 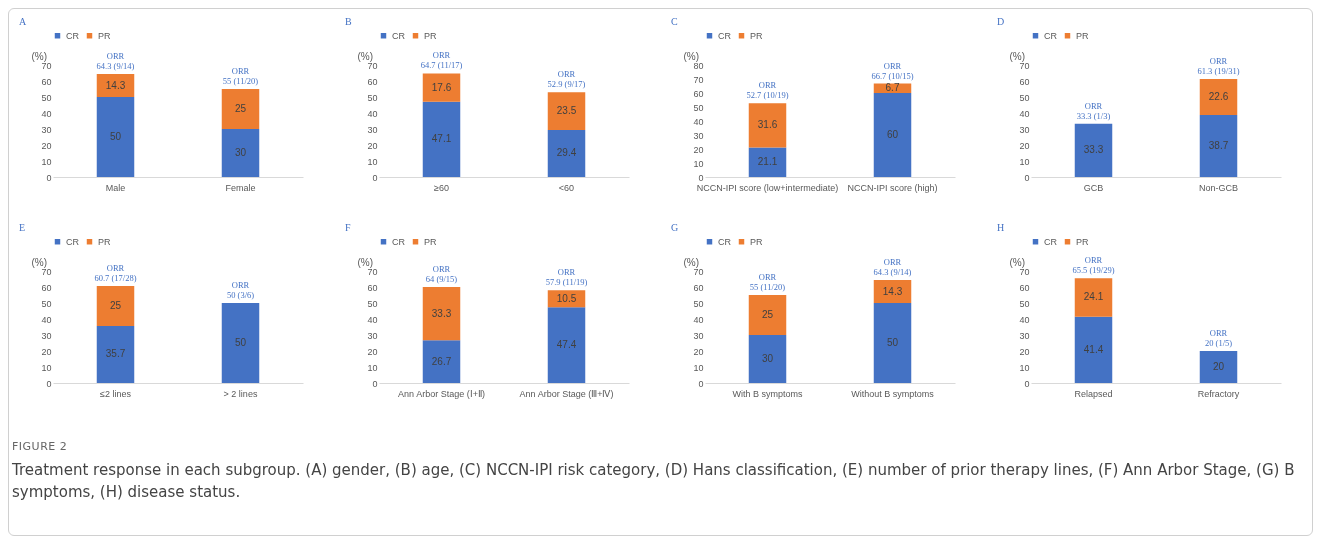 What do you see at coordinates (240, 290) in the screenshot?
I see `annotation: ORR 50 (3/6)` at bounding box center [240, 290].